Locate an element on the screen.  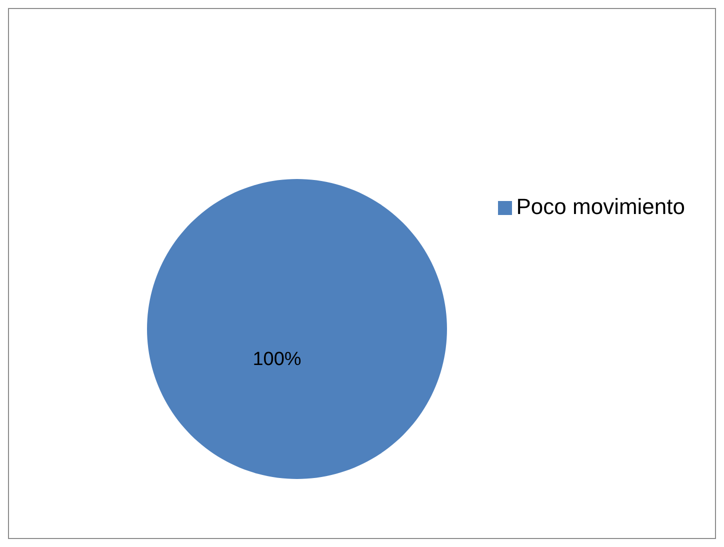
legend-label: Poco movimiento is located at coordinates (600, 206).